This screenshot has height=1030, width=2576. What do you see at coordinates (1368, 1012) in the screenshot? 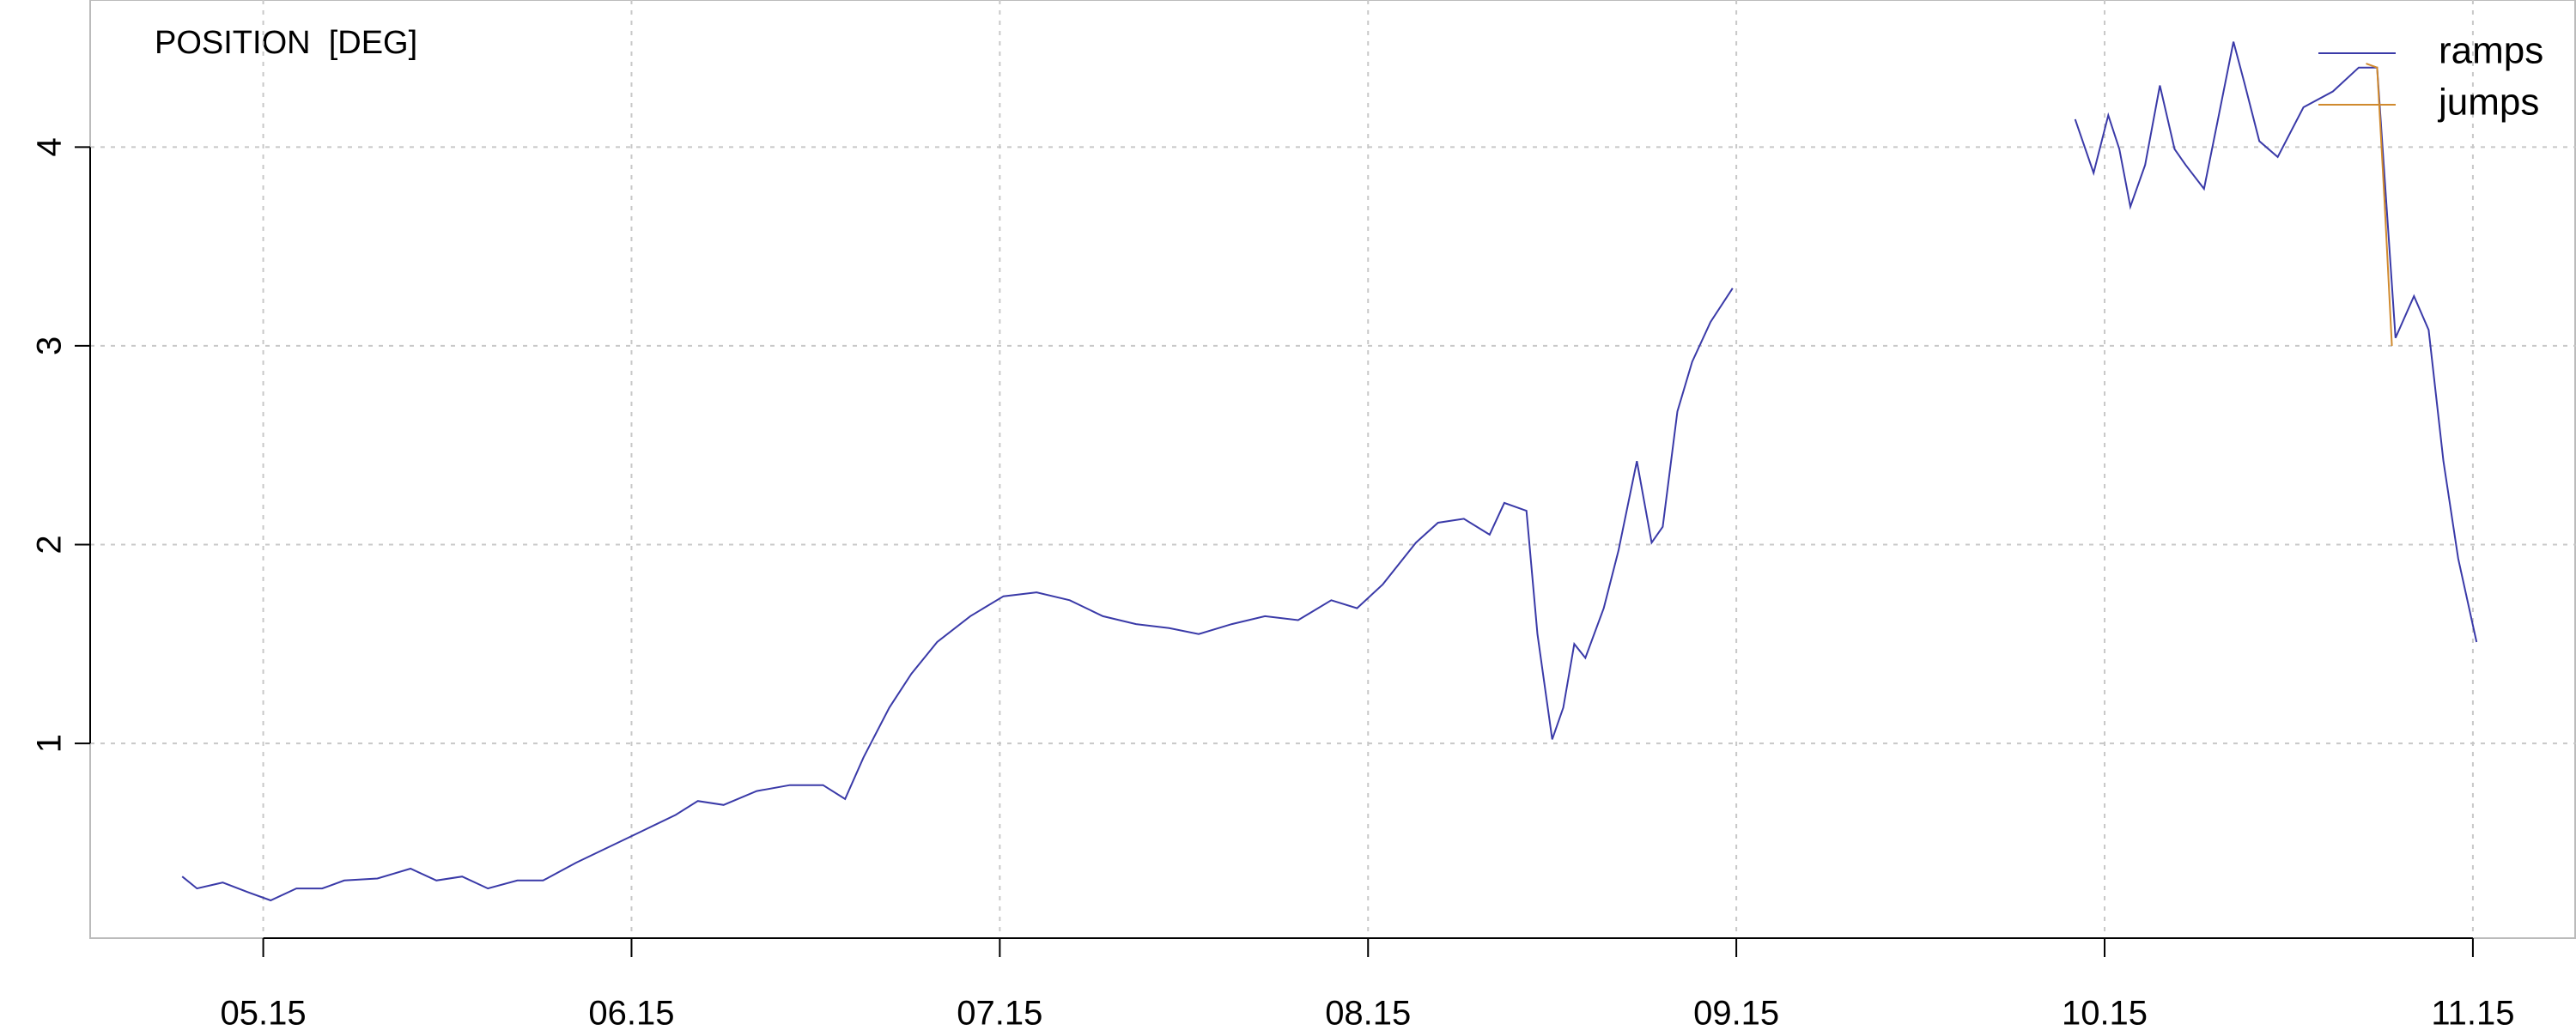
I see `x-tick-label: 08.15` at bounding box center [1368, 1012].